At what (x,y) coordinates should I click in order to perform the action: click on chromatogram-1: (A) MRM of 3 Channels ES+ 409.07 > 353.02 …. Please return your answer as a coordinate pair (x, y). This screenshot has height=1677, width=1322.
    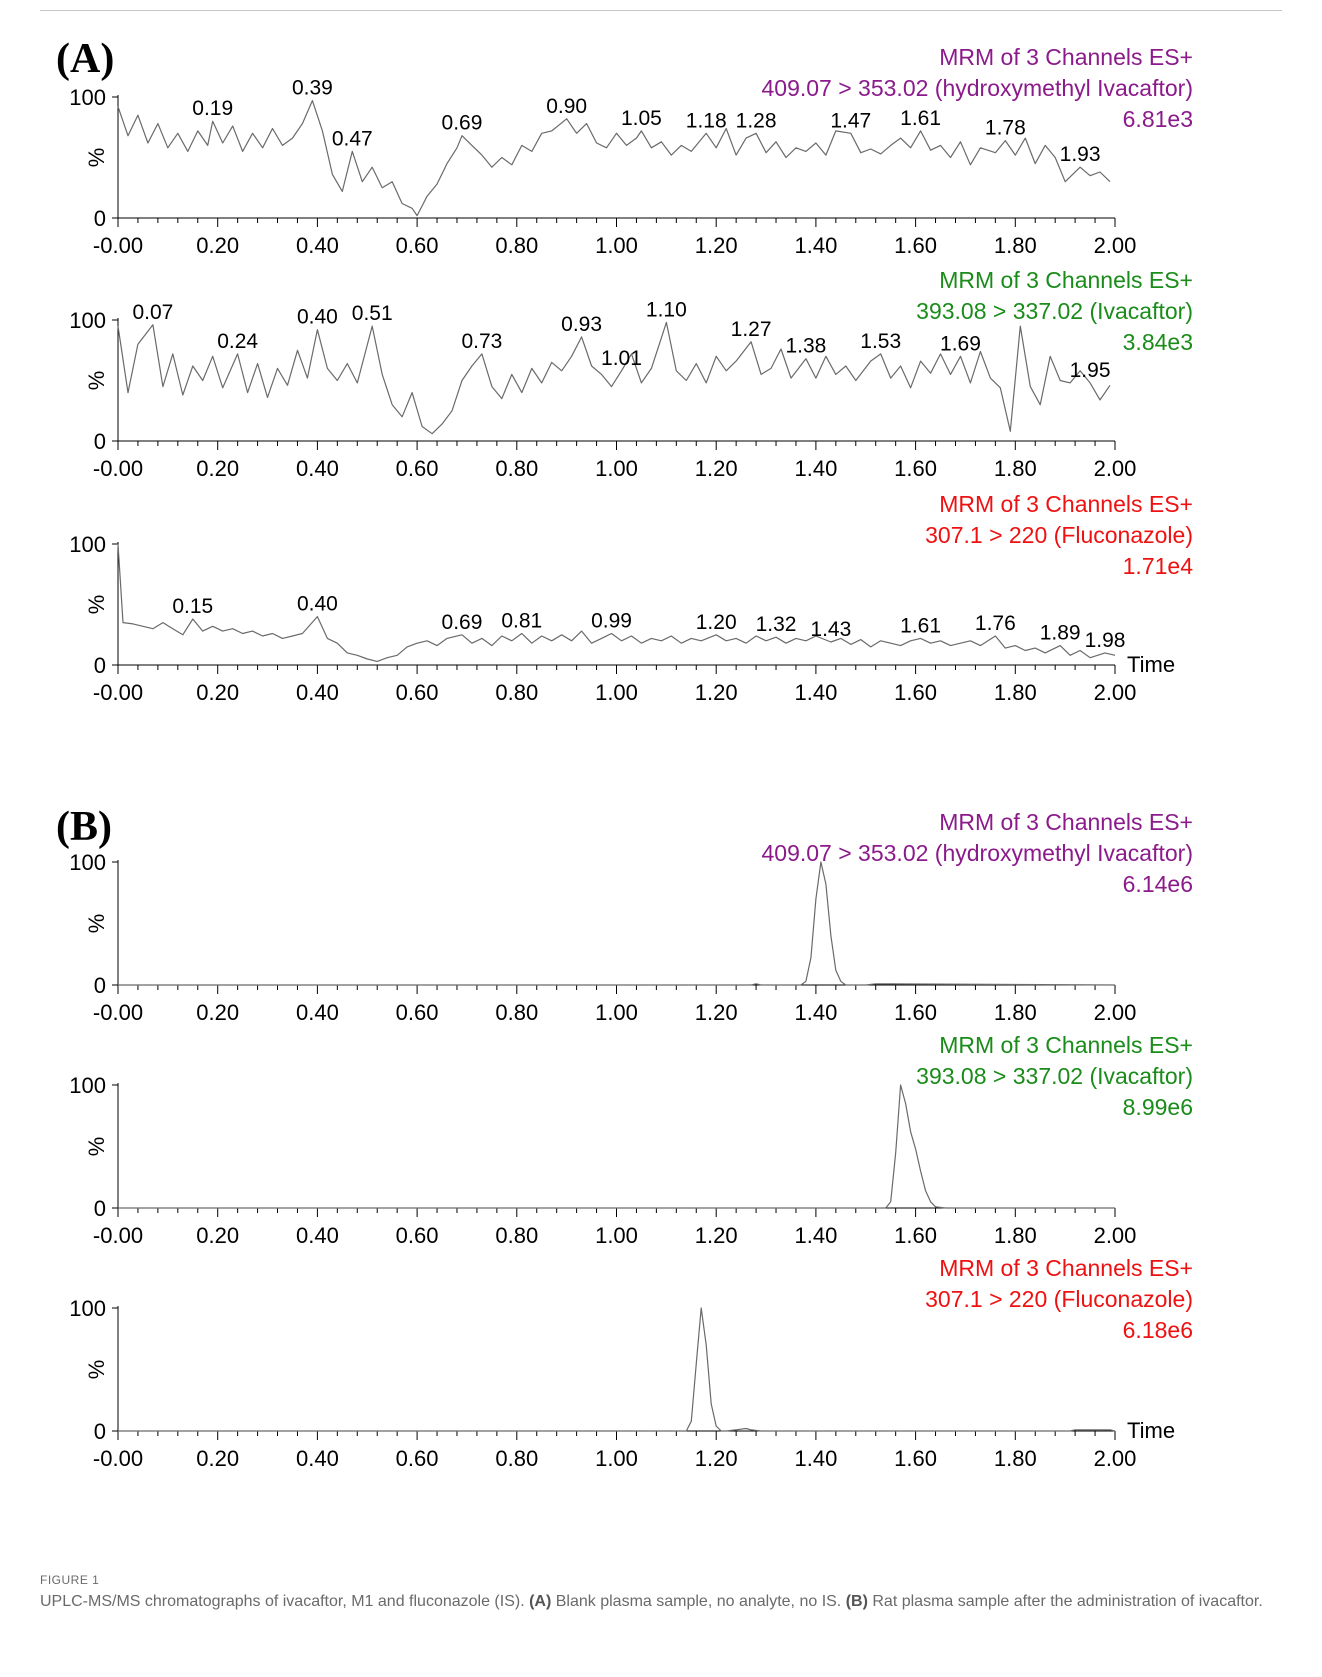
    Looking at the image, I should click on (624, 147).